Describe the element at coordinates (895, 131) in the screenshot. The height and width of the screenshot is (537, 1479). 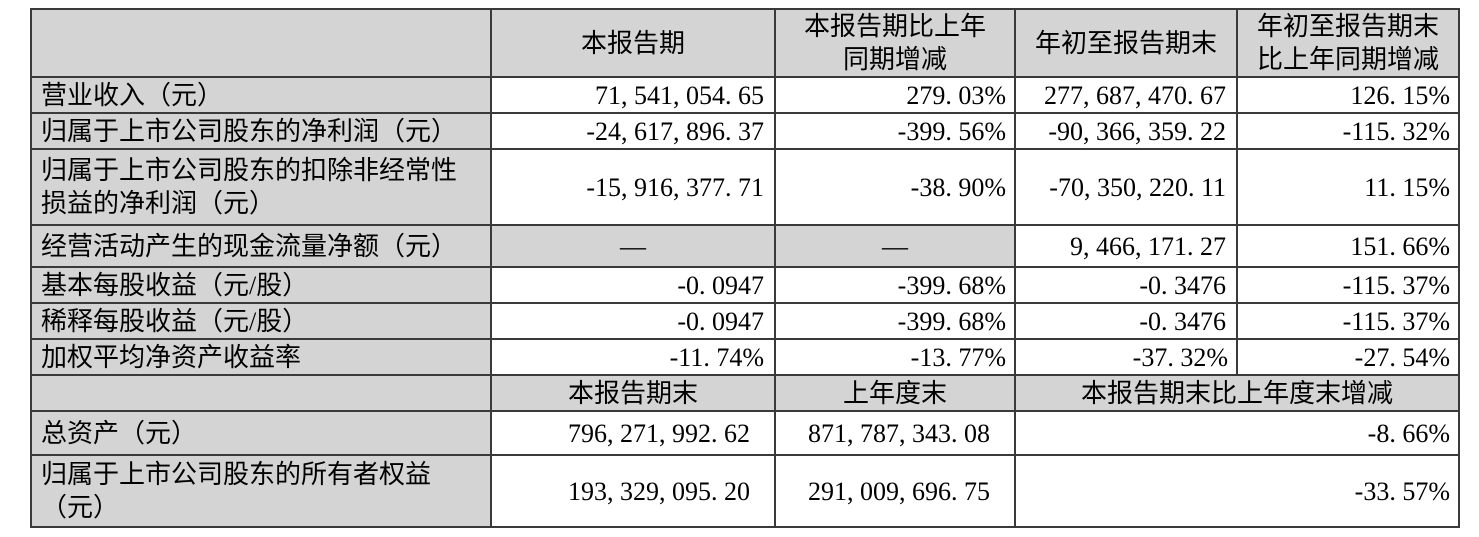
I see `value-current-period-yoy: -399. 56%` at that location.